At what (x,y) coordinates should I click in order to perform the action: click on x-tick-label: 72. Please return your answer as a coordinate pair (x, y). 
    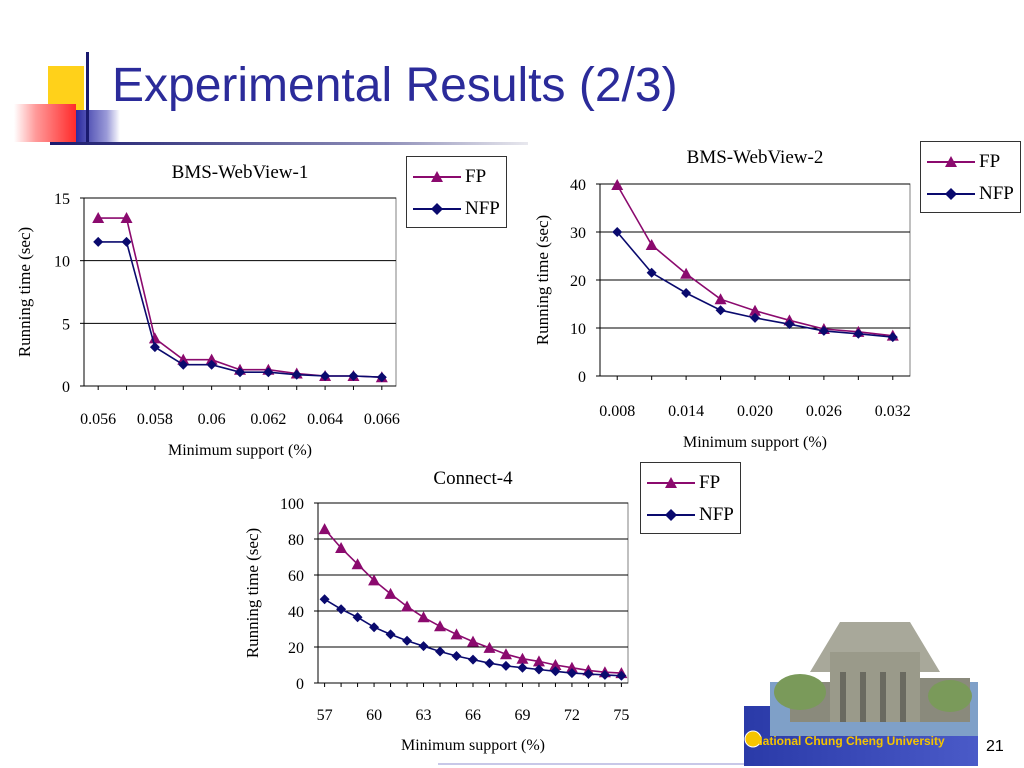
    Looking at the image, I should click on (572, 715).